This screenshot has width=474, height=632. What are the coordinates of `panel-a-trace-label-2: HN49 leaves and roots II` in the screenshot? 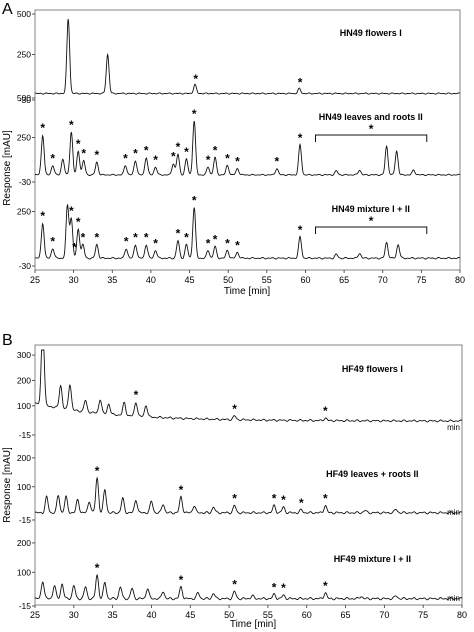 It's located at (371, 117).